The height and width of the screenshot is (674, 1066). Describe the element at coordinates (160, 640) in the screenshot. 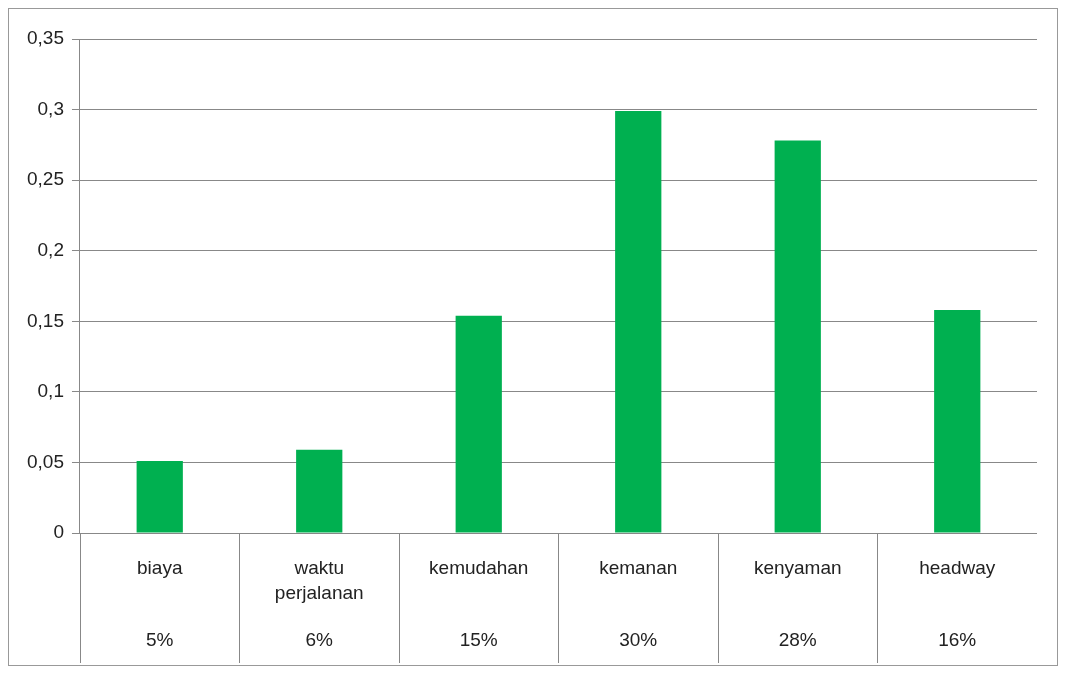

I see `data-label: 5%` at that location.